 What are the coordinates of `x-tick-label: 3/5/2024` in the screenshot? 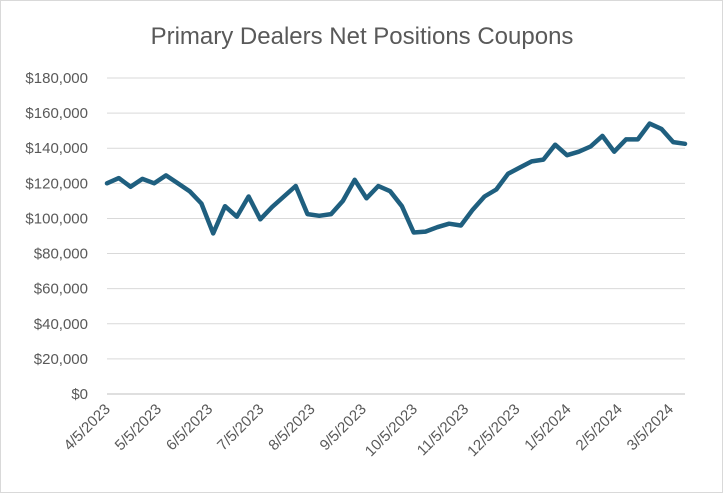 It's located at (650, 427).